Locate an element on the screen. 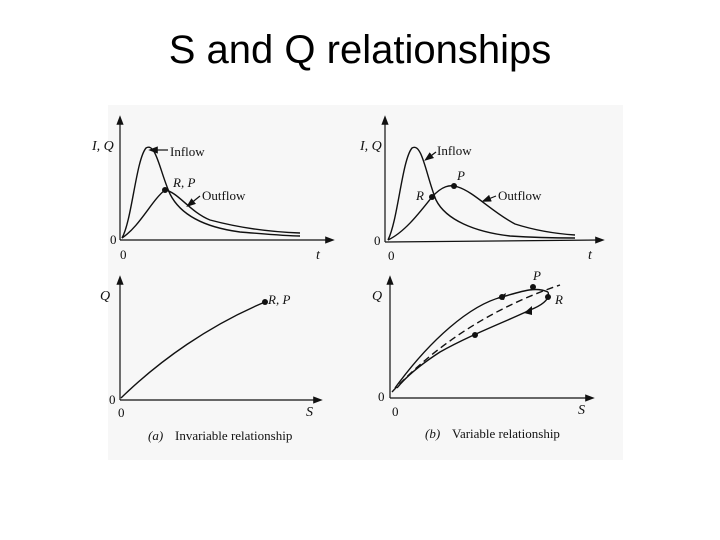 The image size is (720, 540). b-rising-limb is located at coordinates (471, 338).